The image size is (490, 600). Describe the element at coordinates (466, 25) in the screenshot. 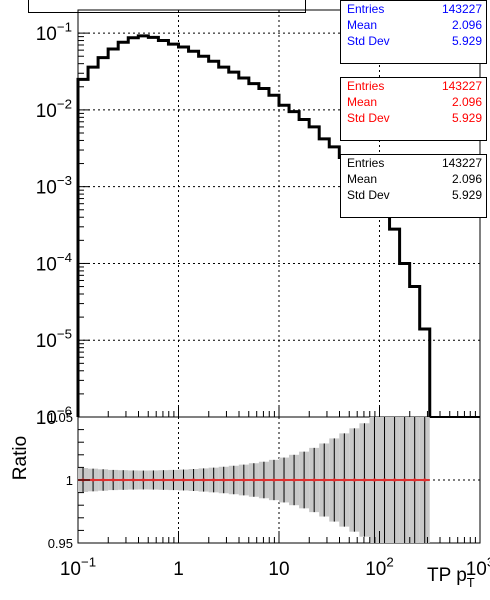

I see `stats-mean-value-blue: 2.096` at that location.